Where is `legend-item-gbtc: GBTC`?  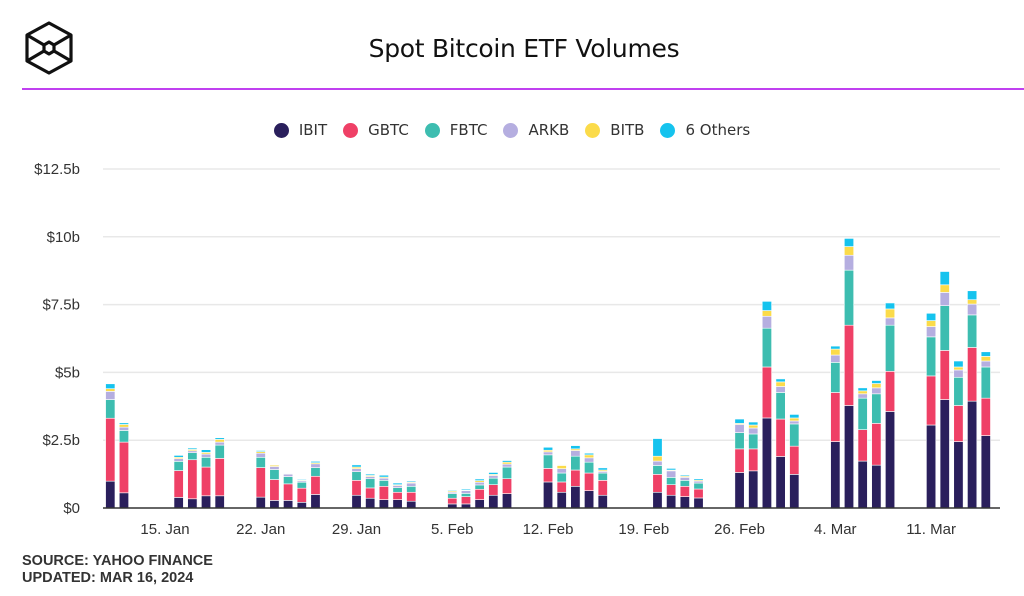 legend-item-gbtc: GBTC is located at coordinates (376, 130).